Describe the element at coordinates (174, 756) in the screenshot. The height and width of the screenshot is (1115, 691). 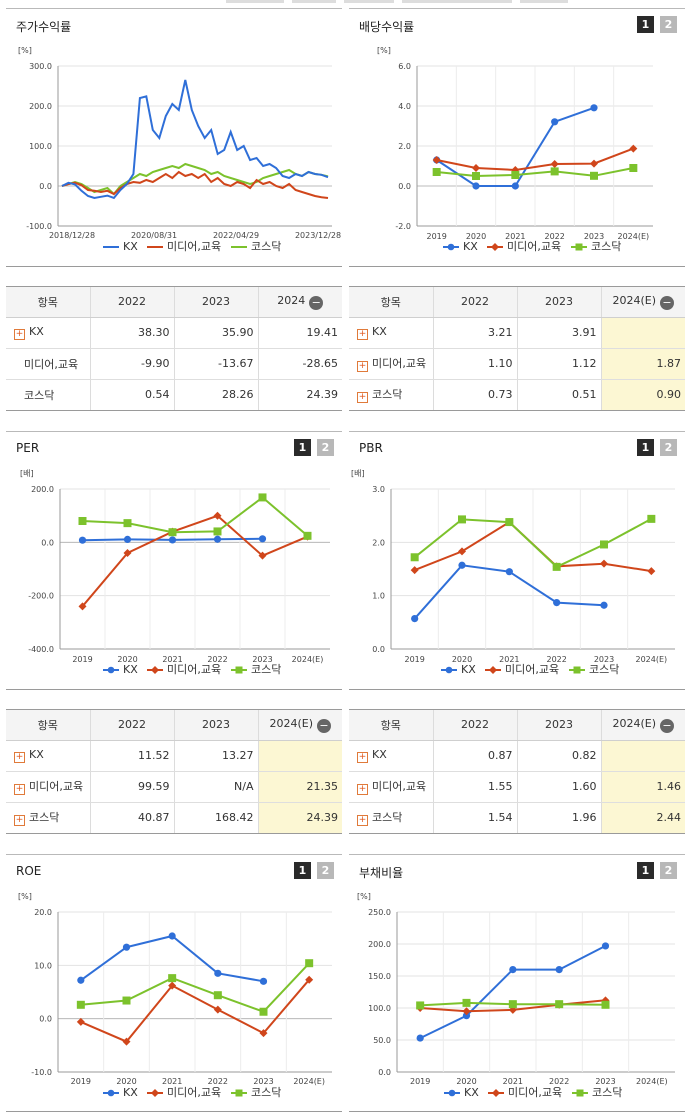
I see `table-row: + KX 11.52 13.27` at that location.